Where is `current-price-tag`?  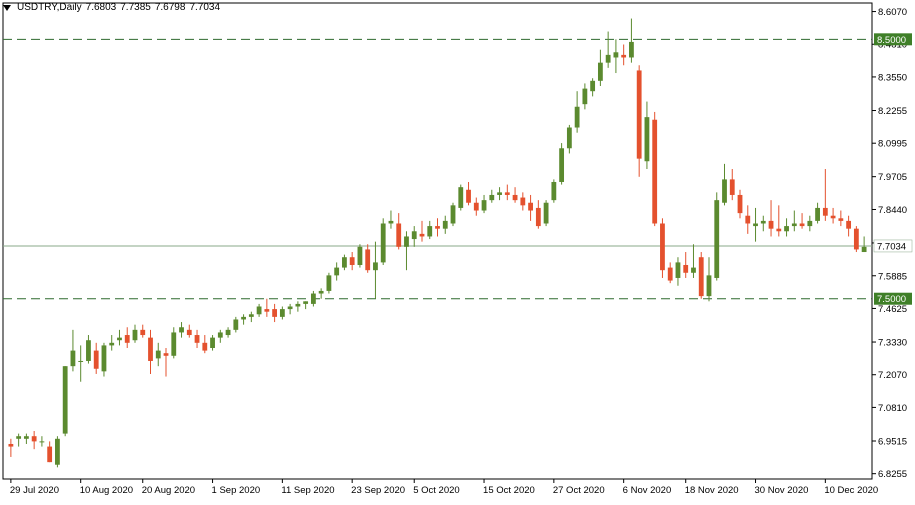
current-price-tag is located at coordinates (893, 246).